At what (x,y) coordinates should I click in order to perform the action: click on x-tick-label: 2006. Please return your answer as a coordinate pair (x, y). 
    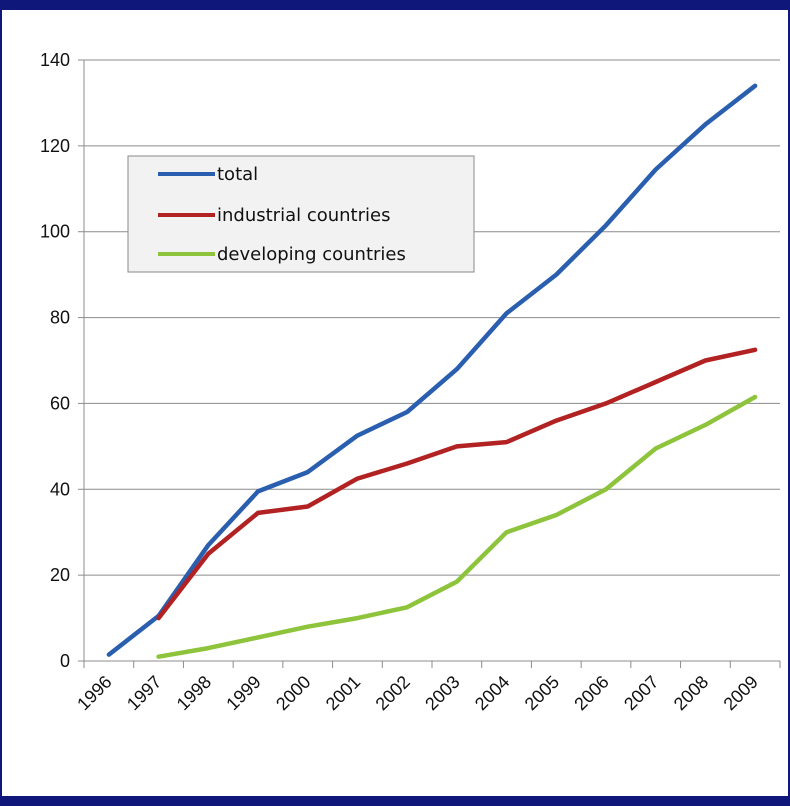
    Looking at the image, I should click on (591, 693).